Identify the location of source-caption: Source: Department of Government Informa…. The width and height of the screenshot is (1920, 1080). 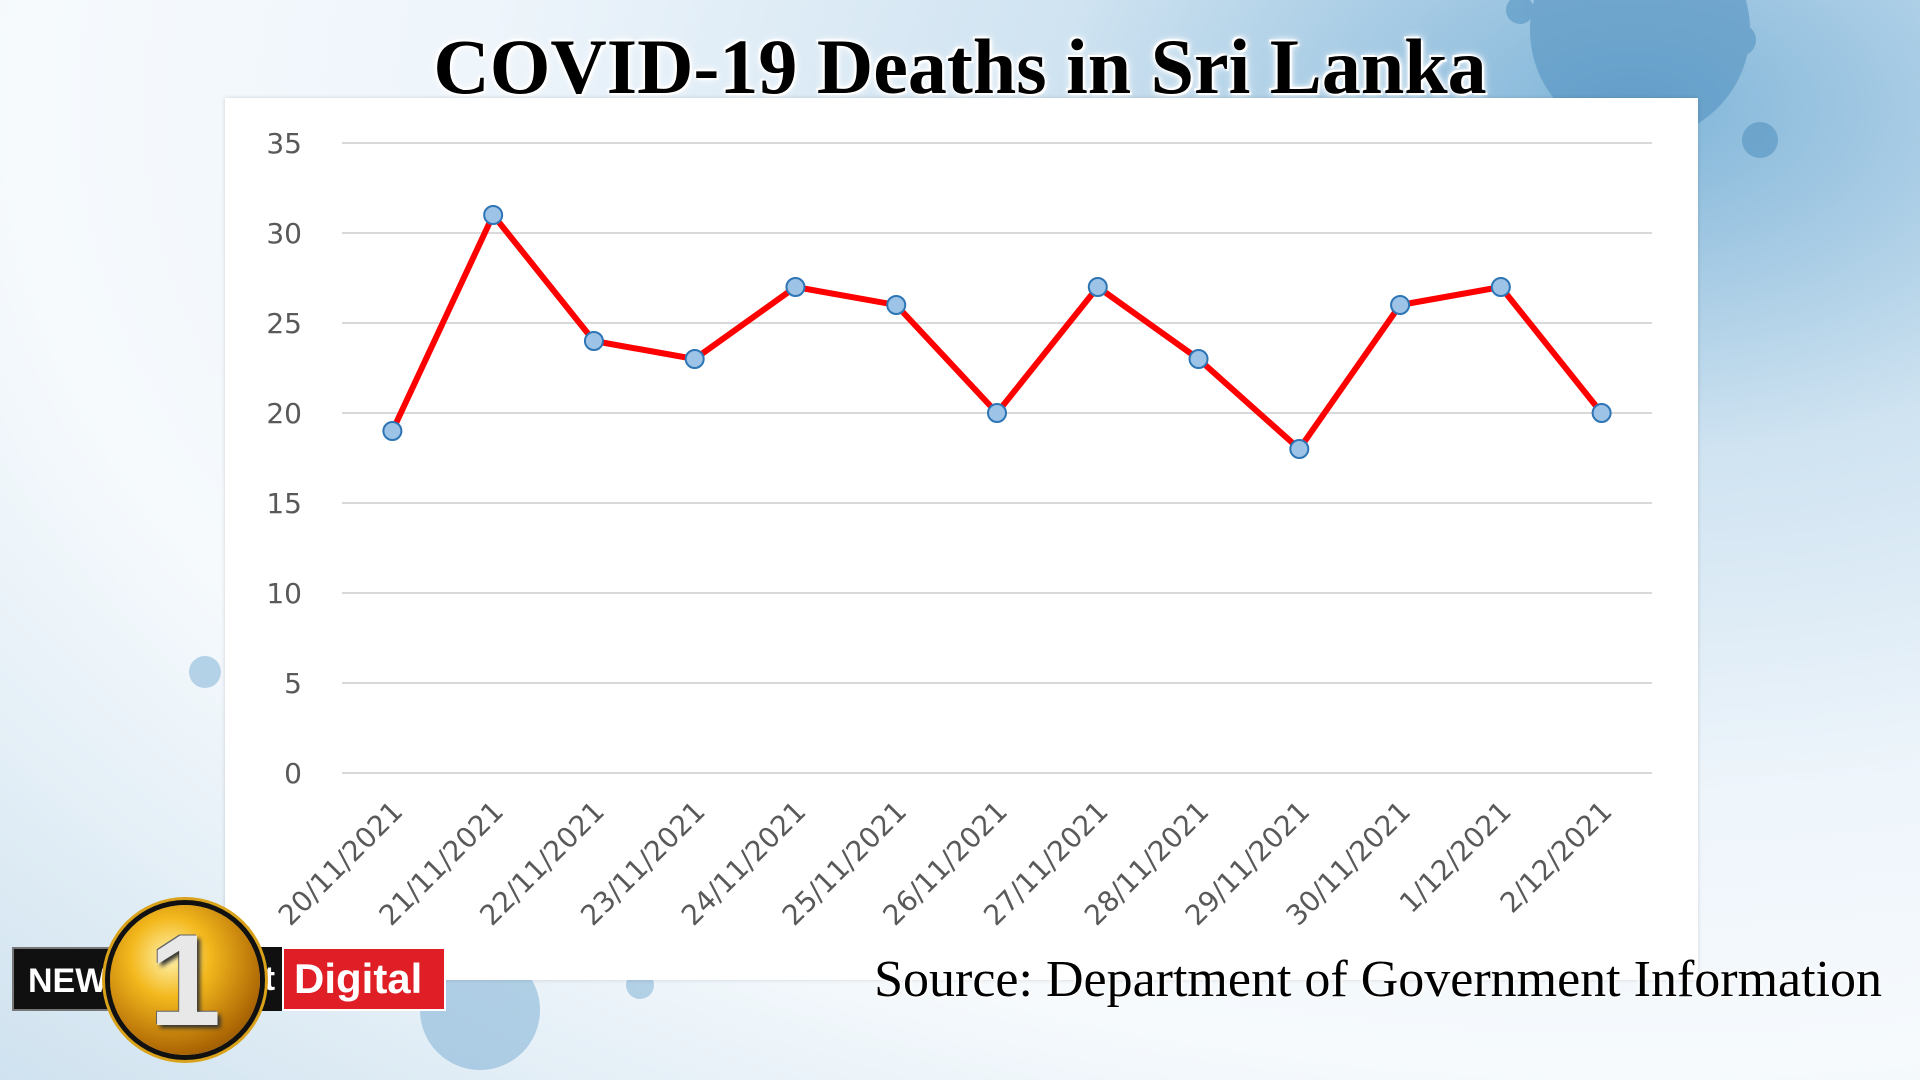
(1378, 979).